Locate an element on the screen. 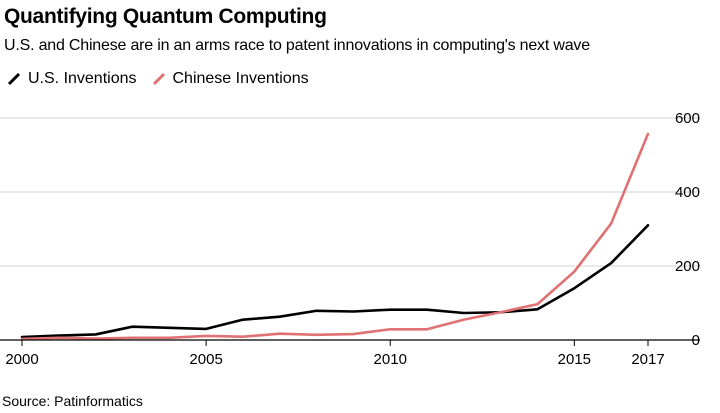  x-tick-label-2000: 2000 is located at coordinates (21, 359).